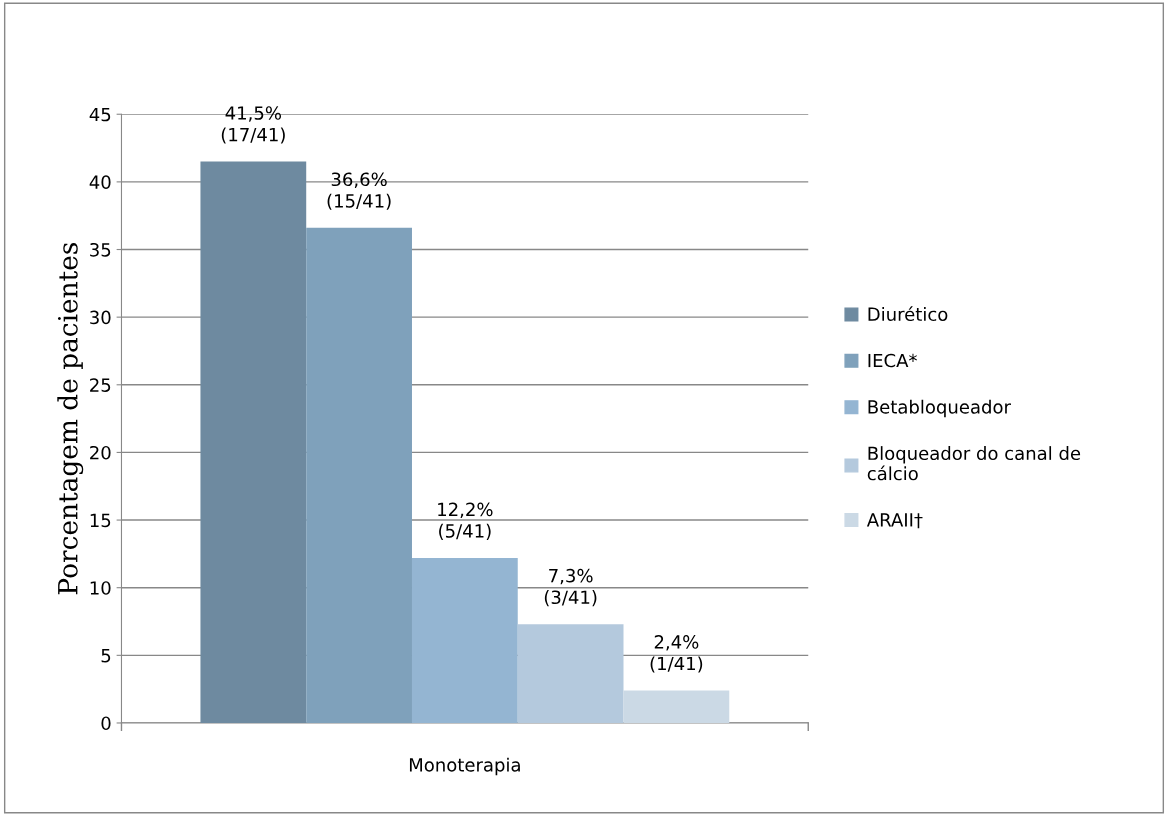 The width and height of the screenshot is (1168, 816). I want to click on data-label: 2,4% (1/41), so click(676, 654).